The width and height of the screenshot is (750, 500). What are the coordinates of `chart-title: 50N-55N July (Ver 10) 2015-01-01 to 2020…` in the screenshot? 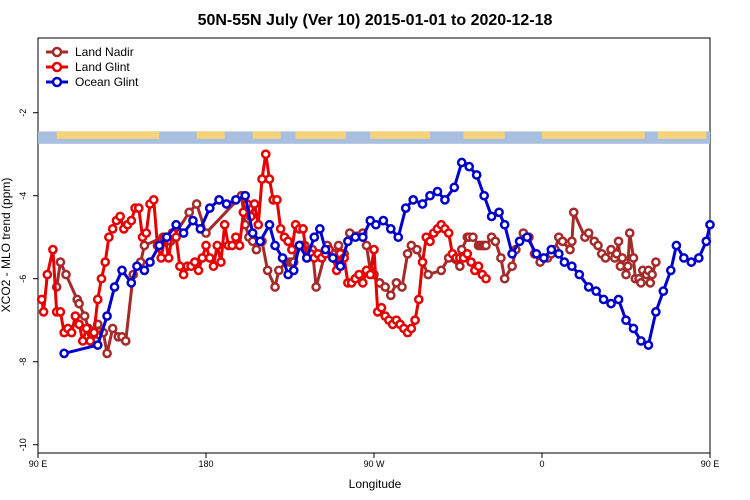 It's located at (375, 20).